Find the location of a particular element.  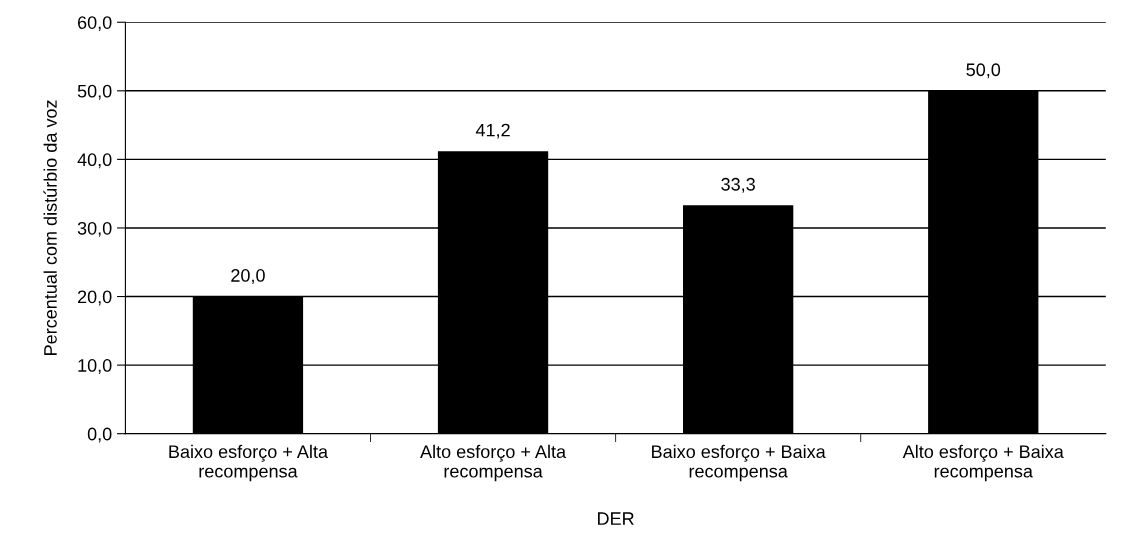

x-axis-title: DER is located at coordinates (616, 518).